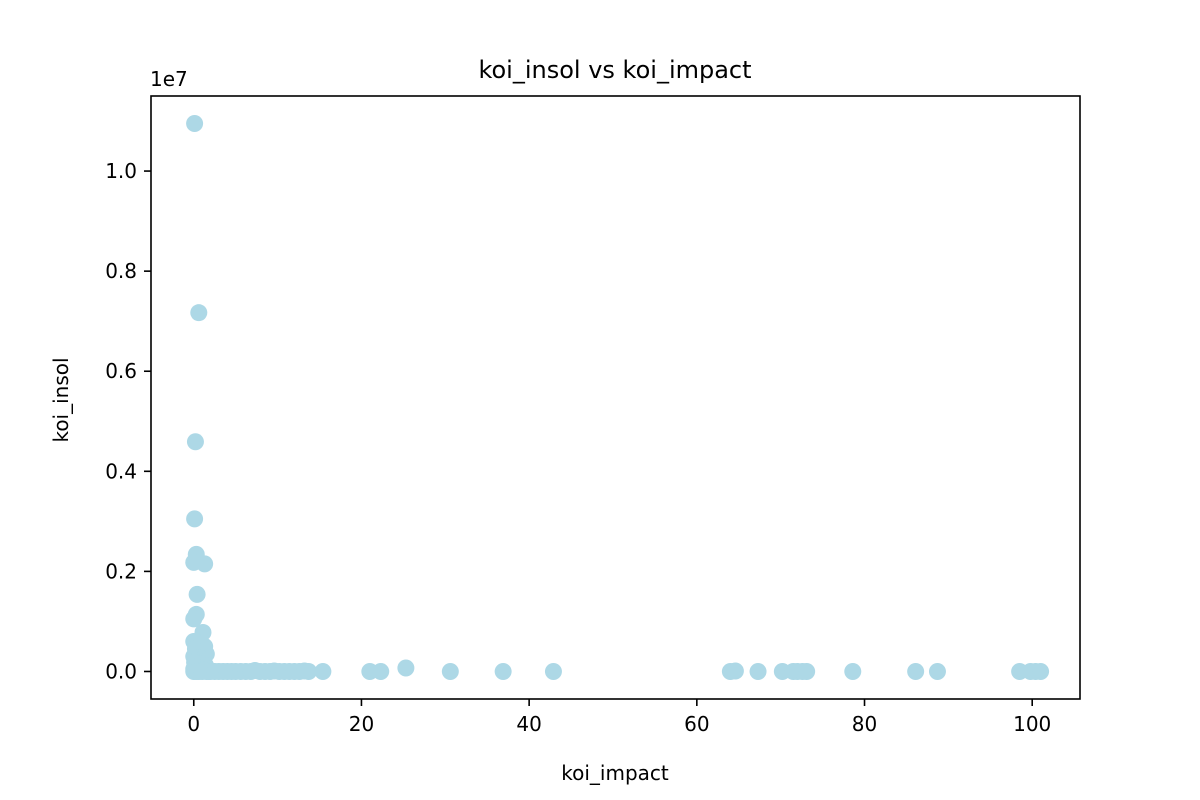 The width and height of the screenshot is (1200, 800). What do you see at coordinates (614, 70) in the screenshot?
I see `chart-title: koi_insol vs koi_impact` at bounding box center [614, 70].